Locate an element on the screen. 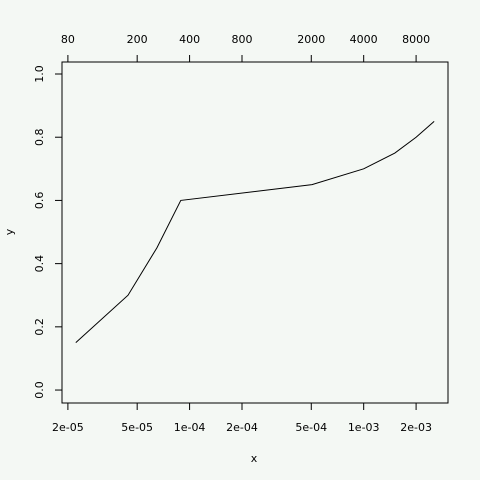 The height and width of the screenshot is (480, 480). y-axis-label: y is located at coordinates (9, 231).